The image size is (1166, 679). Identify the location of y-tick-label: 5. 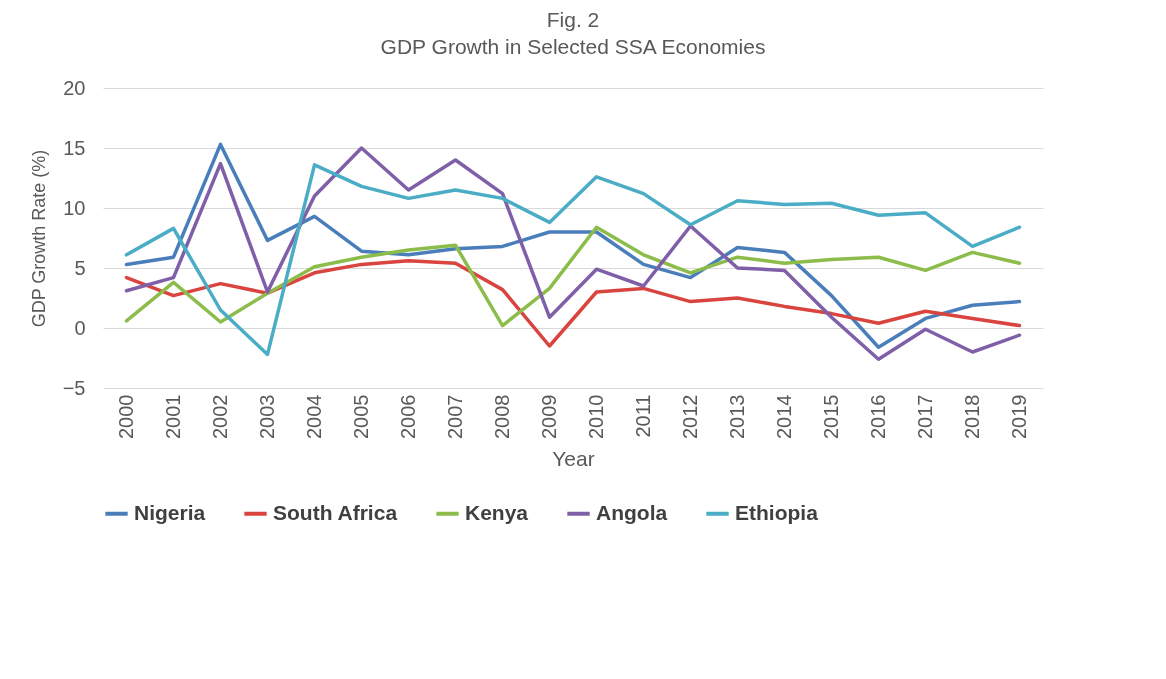
(80, 267).